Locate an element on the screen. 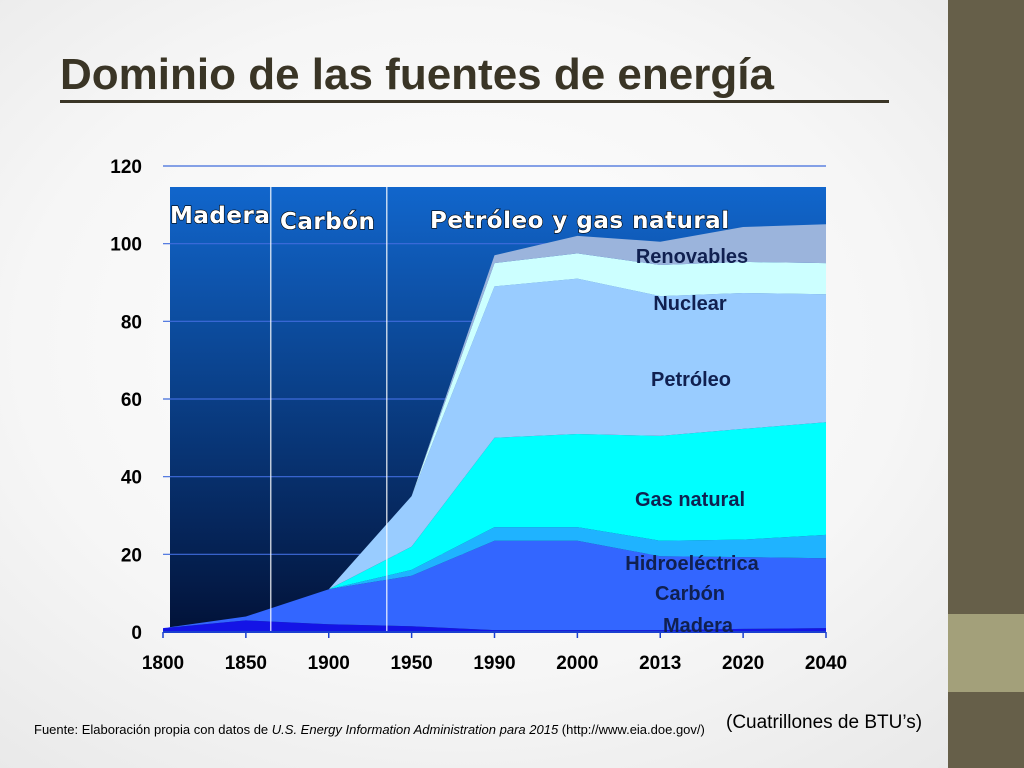 This screenshot has height=768, width=1024. y-tick-label: 100 is located at coordinates (126, 245).